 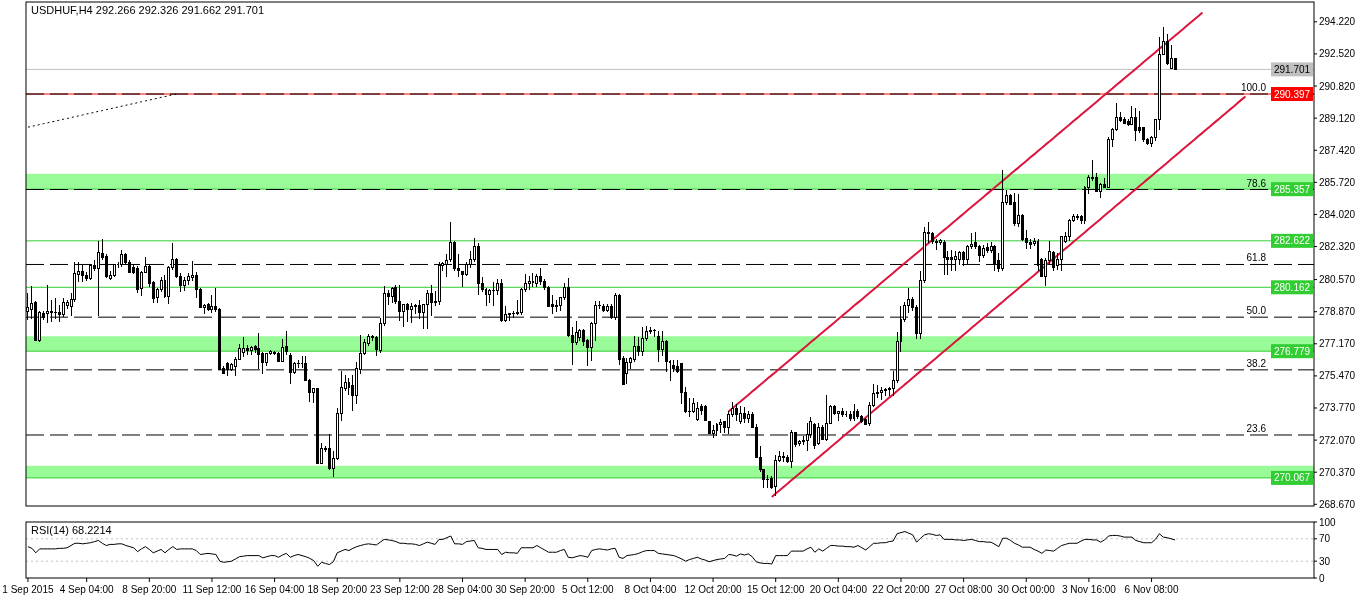 I want to click on y-tick-label: 282.320, so click(x=1337, y=247).